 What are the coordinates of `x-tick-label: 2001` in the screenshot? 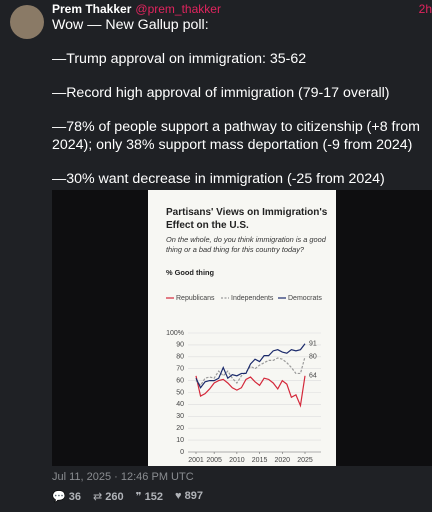 It's located at (196, 460).